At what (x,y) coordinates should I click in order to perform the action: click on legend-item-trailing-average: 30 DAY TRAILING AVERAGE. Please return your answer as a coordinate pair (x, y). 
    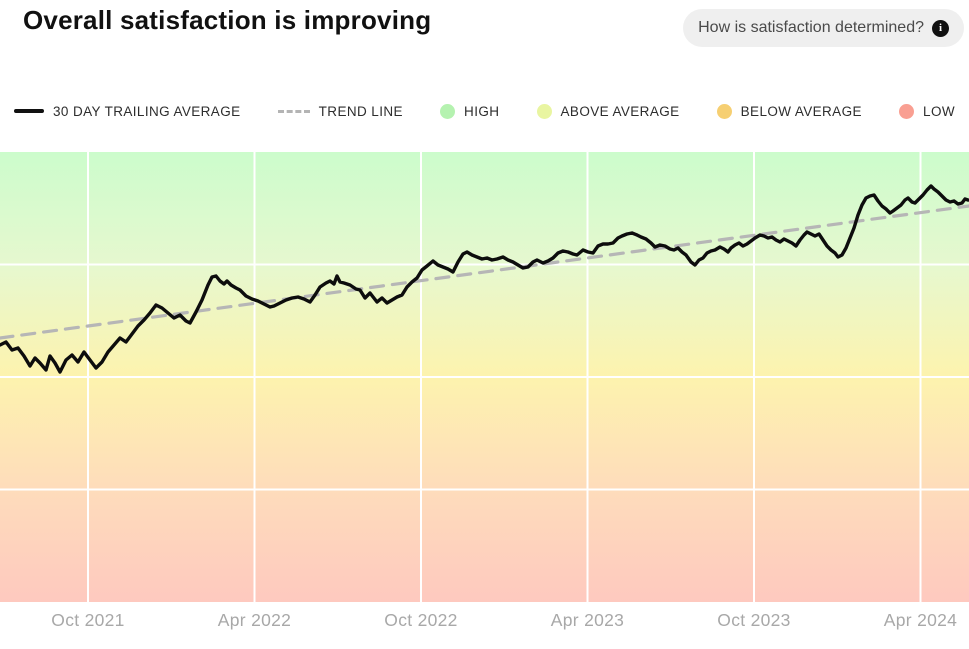
    Looking at the image, I should click on (127, 111).